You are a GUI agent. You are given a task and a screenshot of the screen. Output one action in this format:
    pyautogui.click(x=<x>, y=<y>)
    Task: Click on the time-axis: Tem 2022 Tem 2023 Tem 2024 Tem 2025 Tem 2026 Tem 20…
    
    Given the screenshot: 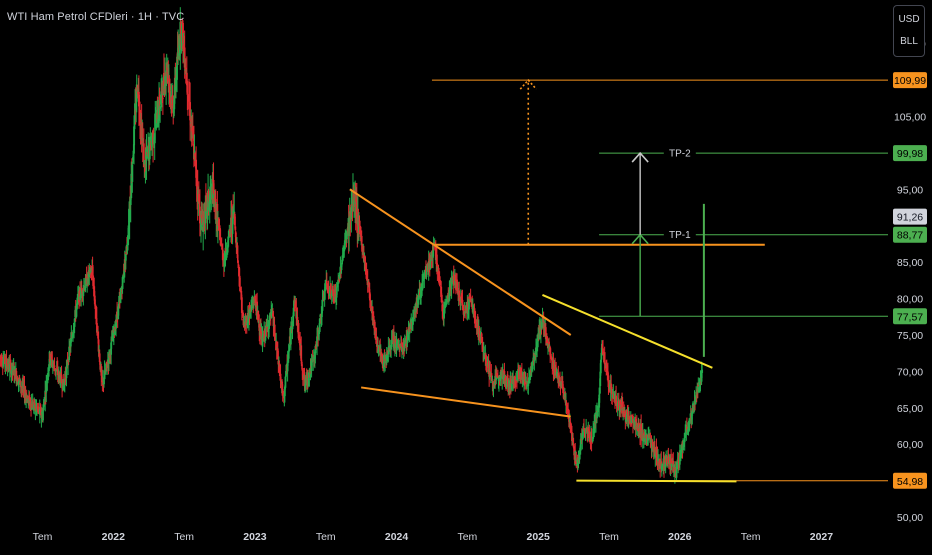 What is the action you would take?
    pyautogui.click(x=433, y=537)
    